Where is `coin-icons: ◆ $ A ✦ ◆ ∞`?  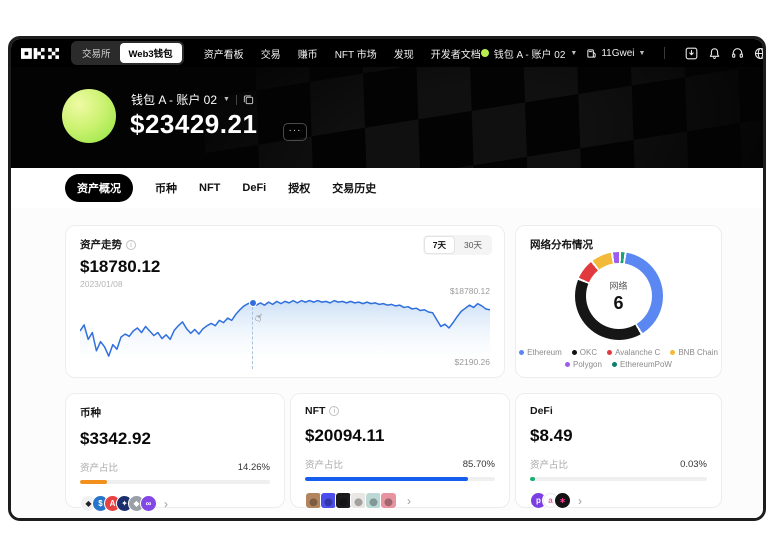 coin-icons: ◆ $ A ✦ ◆ ∞ is located at coordinates (118, 503).